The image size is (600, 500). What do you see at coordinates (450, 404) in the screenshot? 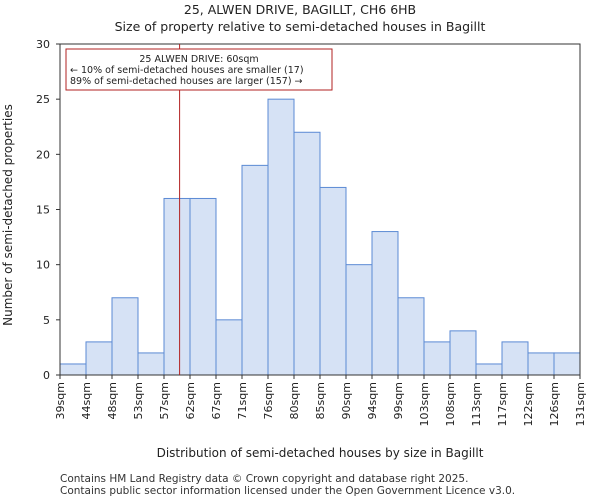
I see `x-tick-label: 108sqm` at bounding box center [450, 404].